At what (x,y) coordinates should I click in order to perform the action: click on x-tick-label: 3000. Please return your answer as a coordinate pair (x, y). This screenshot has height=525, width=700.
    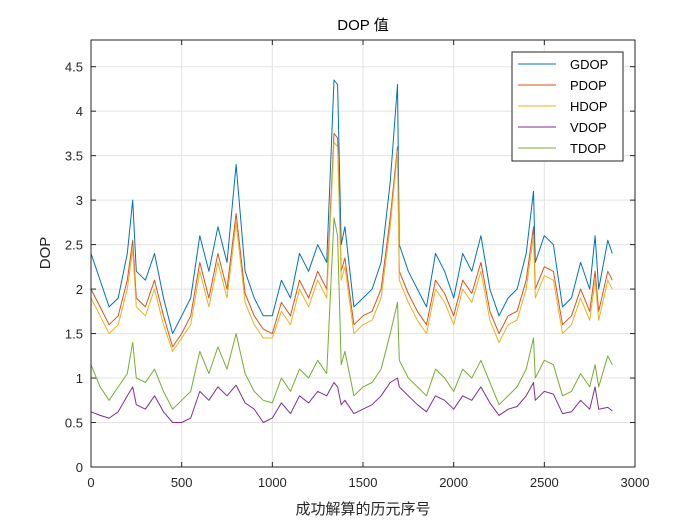
    Looking at the image, I should click on (635, 482).